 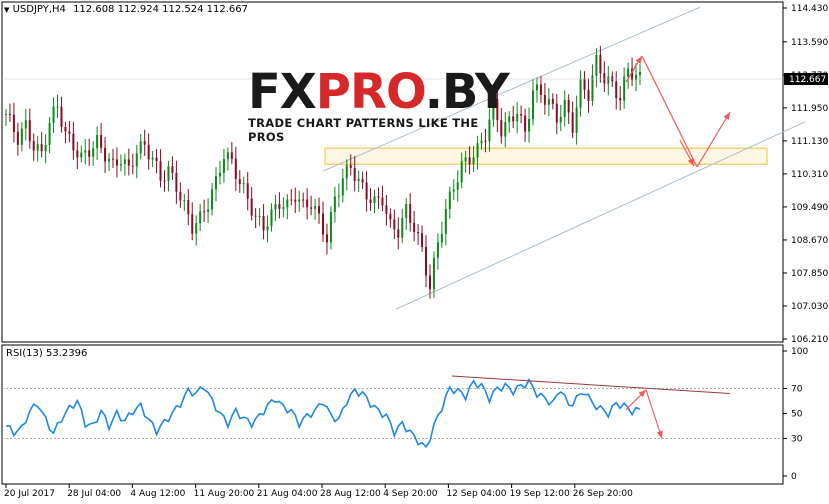 I want to click on rsi-tick-label: 50, so click(x=797, y=415).